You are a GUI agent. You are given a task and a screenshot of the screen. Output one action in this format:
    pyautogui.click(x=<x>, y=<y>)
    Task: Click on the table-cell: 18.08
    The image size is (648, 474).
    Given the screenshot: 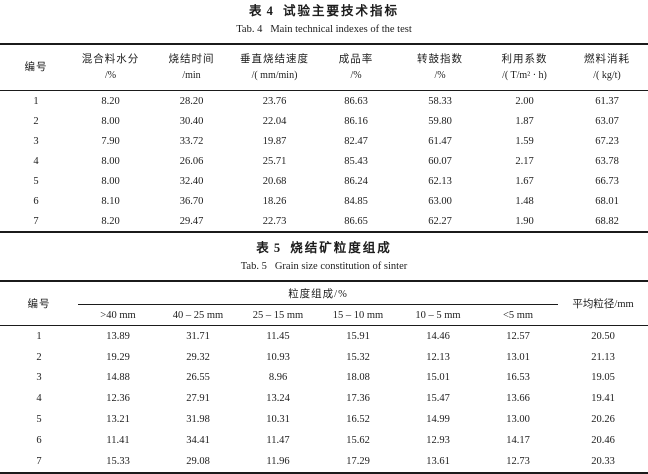 What is the action you would take?
    pyautogui.click(x=358, y=378)
    